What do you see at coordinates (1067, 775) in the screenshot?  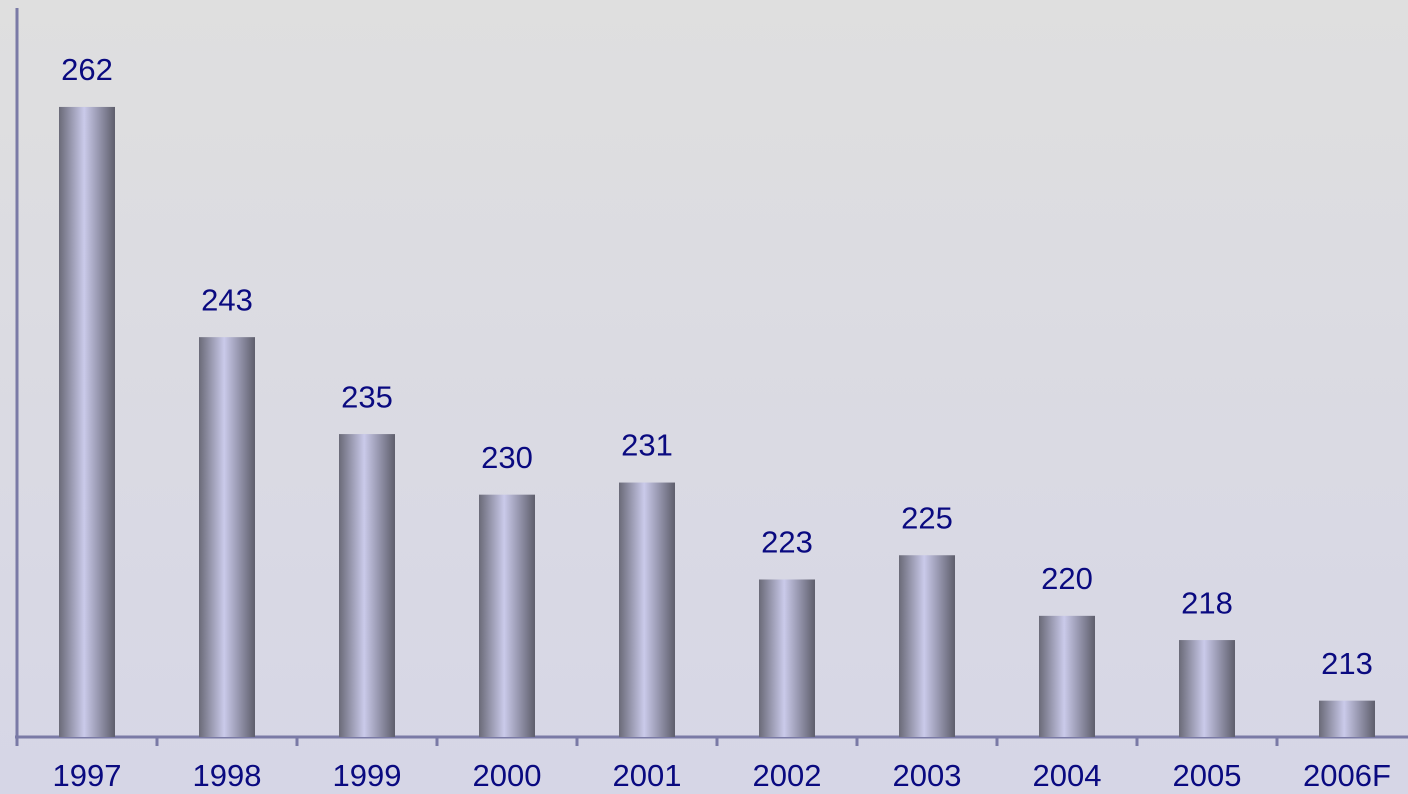 I see `x-tick-label: 2004` at bounding box center [1067, 775].